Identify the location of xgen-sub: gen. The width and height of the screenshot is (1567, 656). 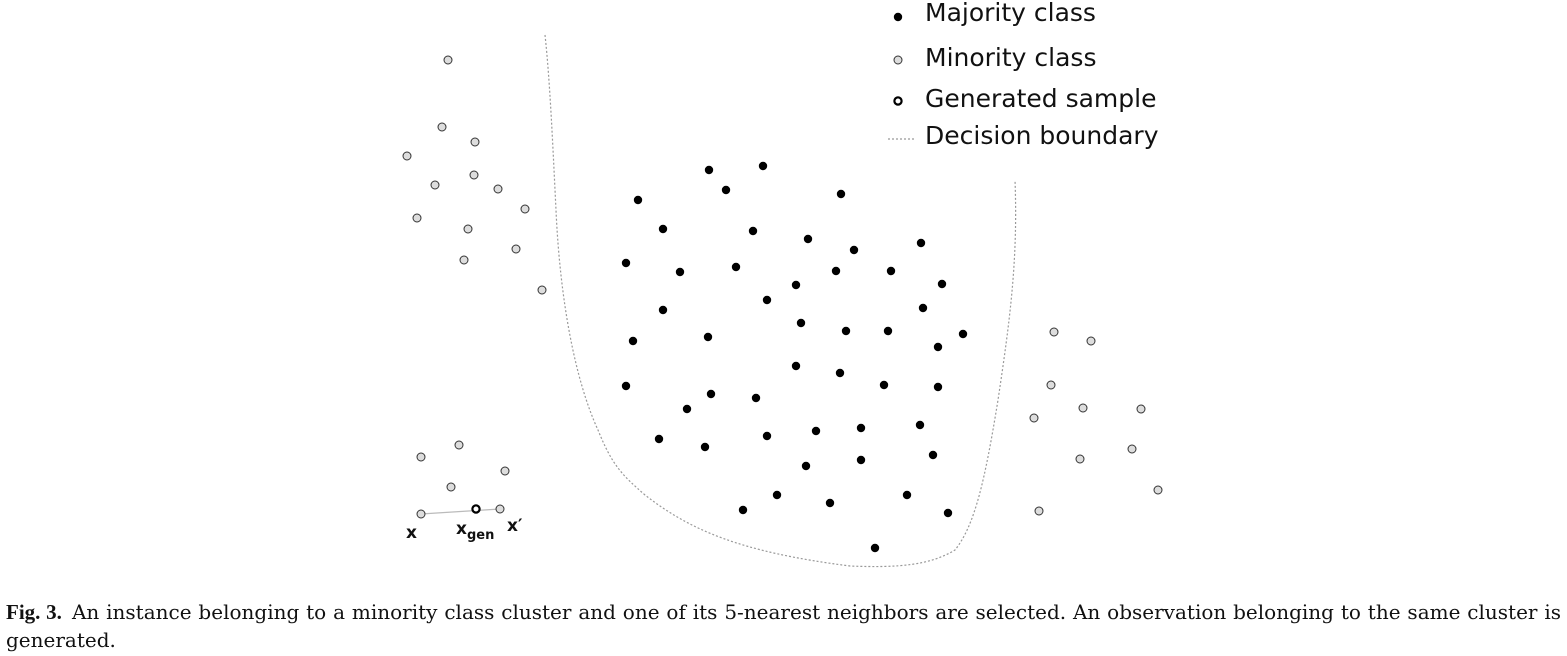
(480, 535).